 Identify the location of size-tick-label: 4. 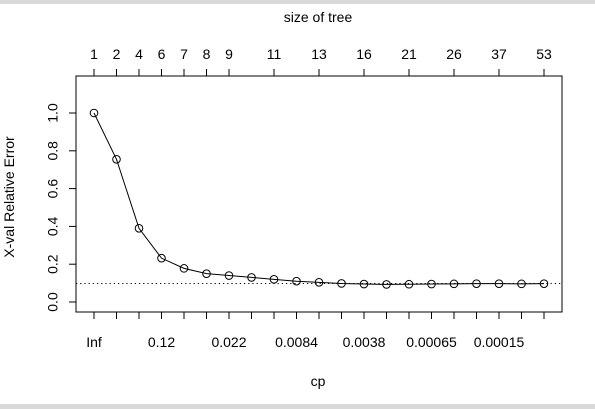
(139, 54).